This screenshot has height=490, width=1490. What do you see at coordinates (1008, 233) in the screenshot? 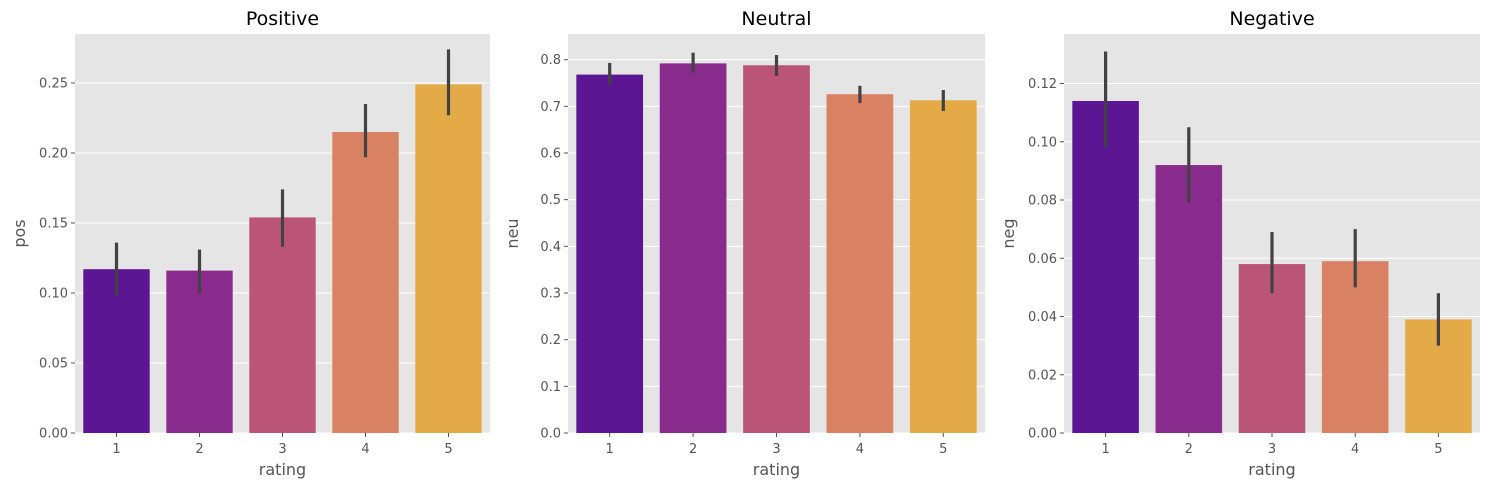
I see `y-axis-label: neg` at bounding box center [1008, 233].